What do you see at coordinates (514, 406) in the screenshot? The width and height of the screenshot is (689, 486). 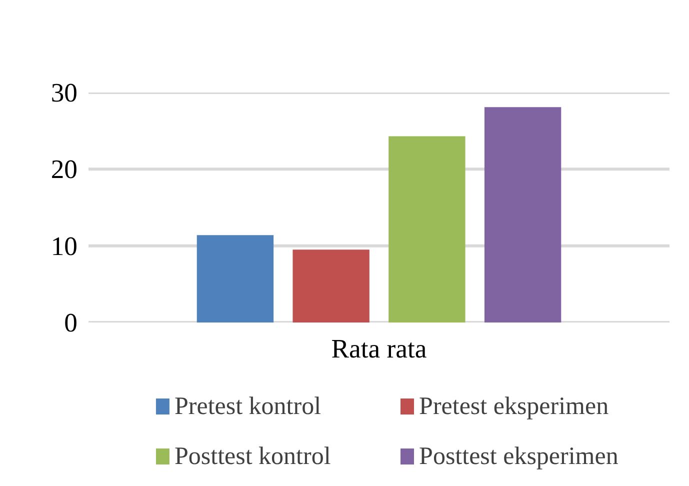 I see `legend-label: Pretest eksperimen` at bounding box center [514, 406].